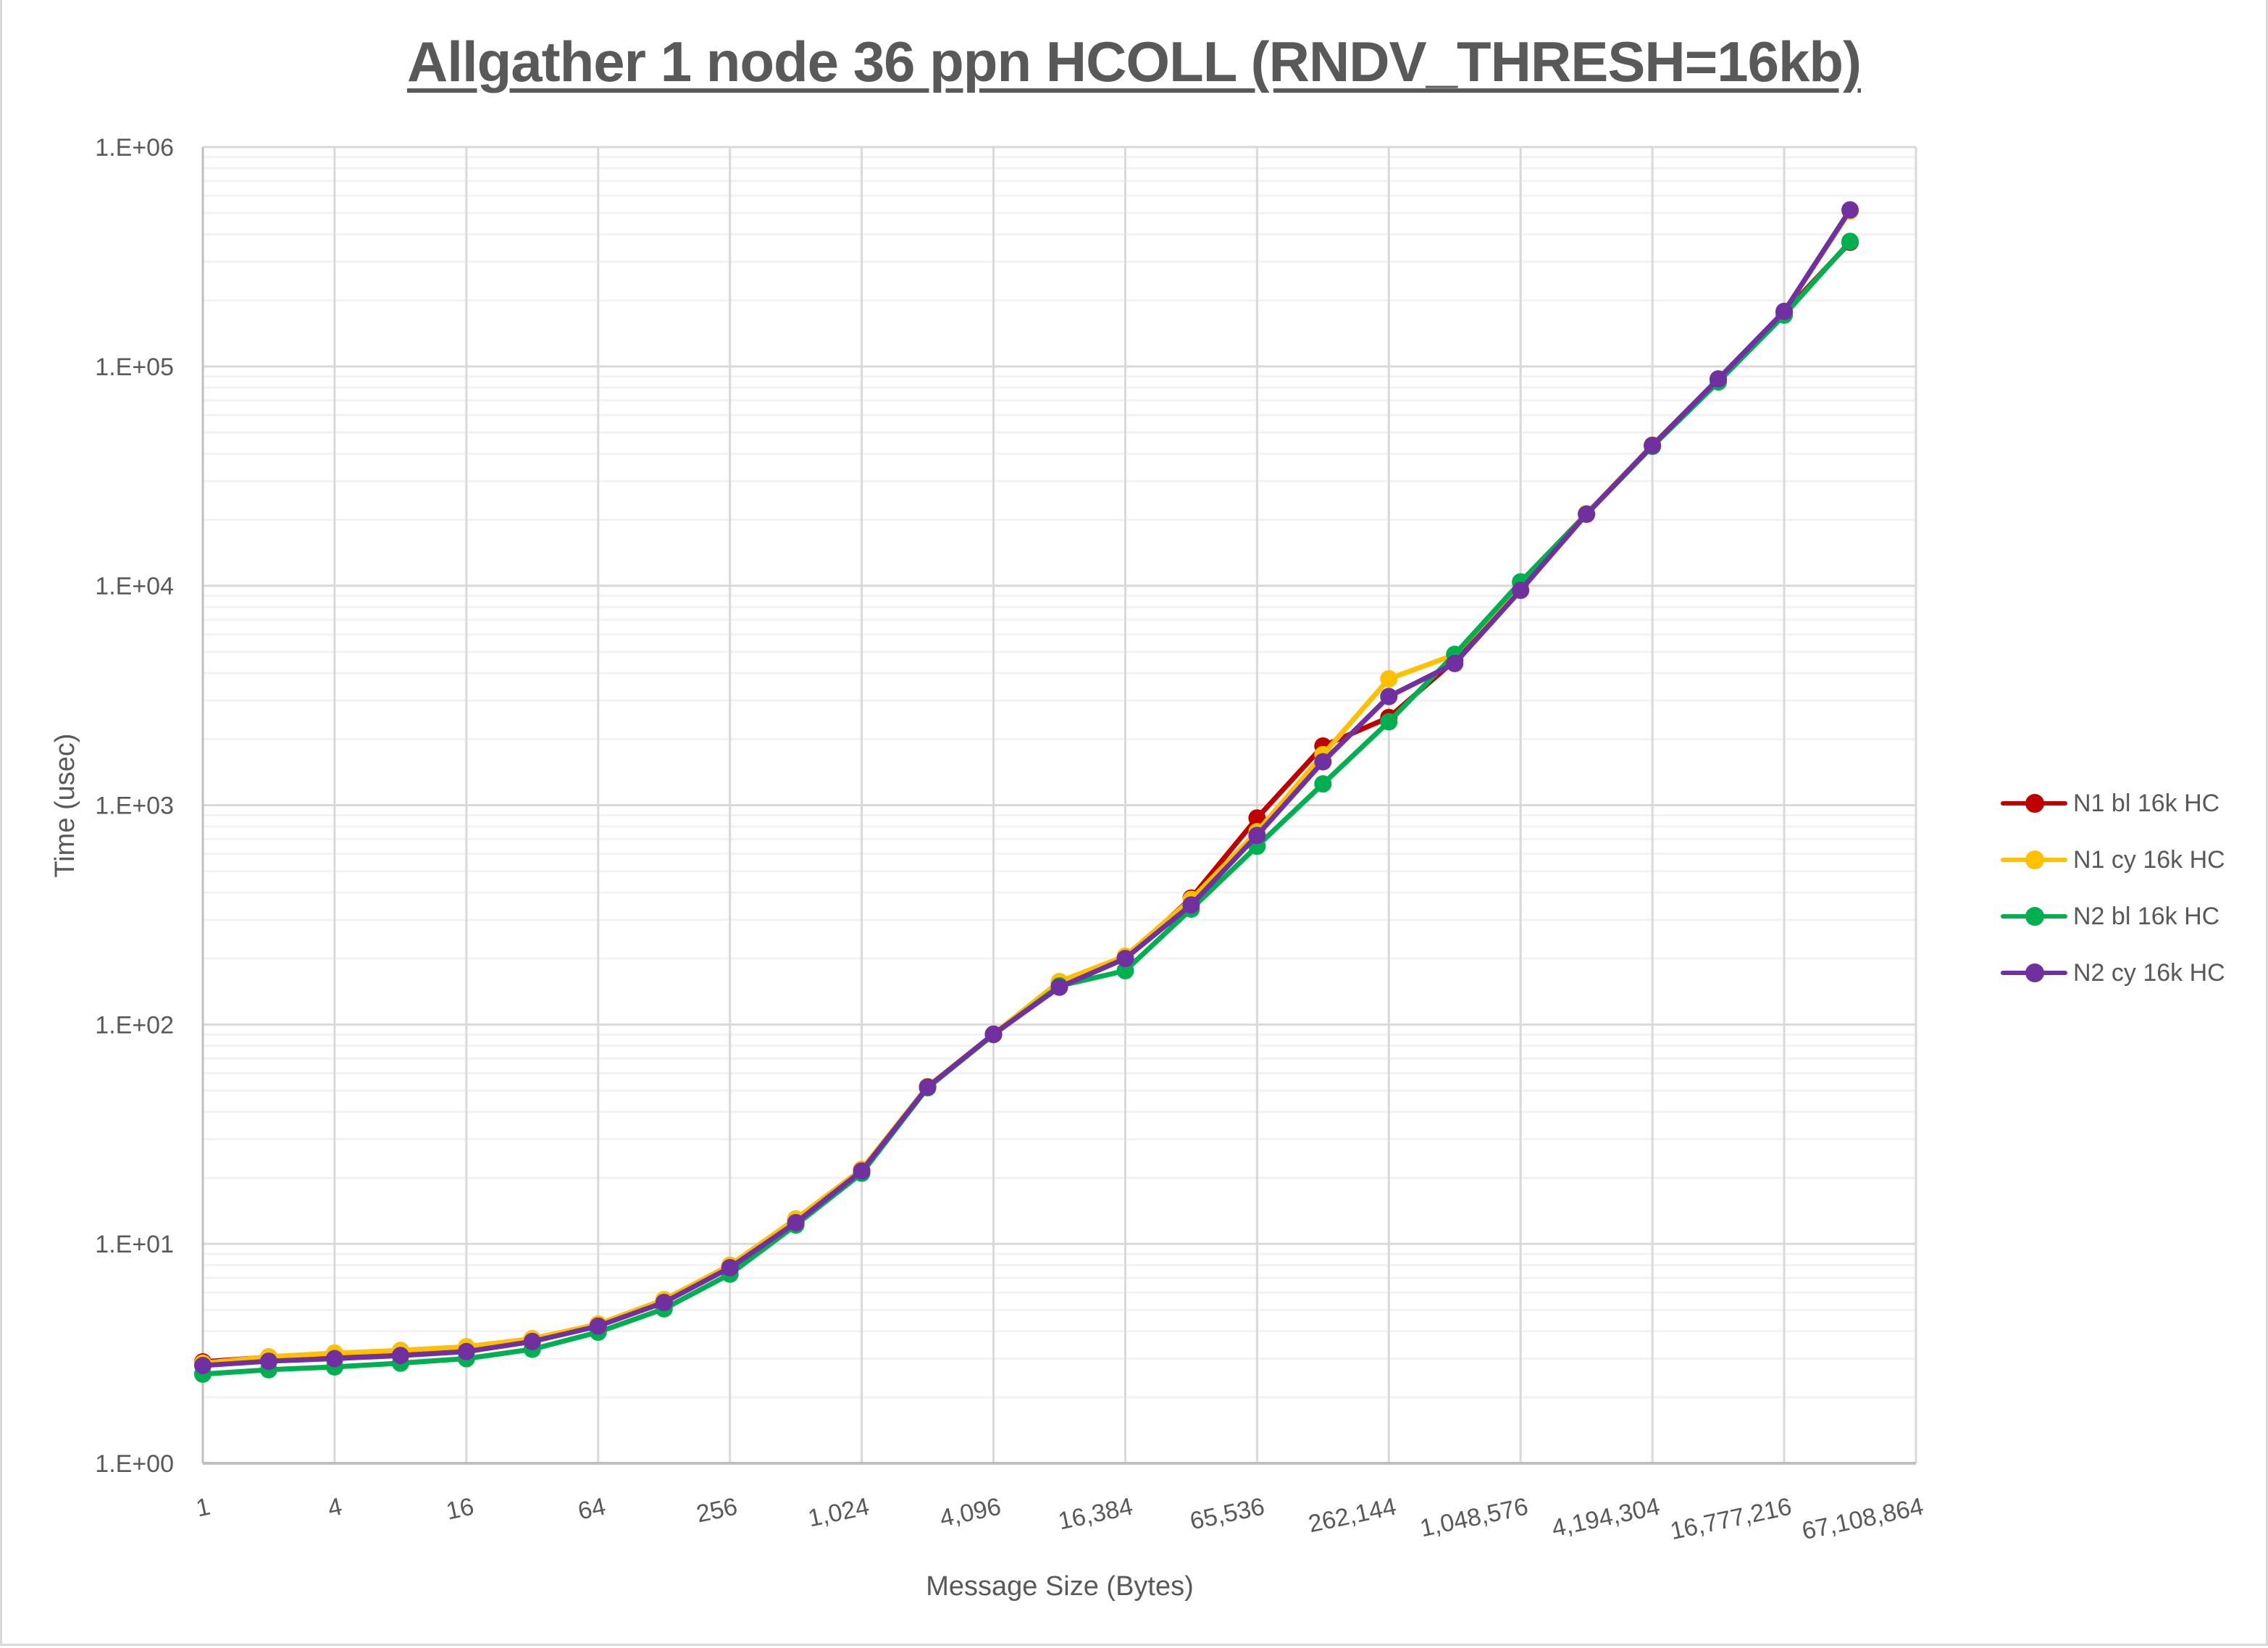 The height and width of the screenshot is (1648, 2268). Describe the element at coordinates (2147, 803) in the screenshot. I see `legend-label: N1 bl 16k HC` at that location.